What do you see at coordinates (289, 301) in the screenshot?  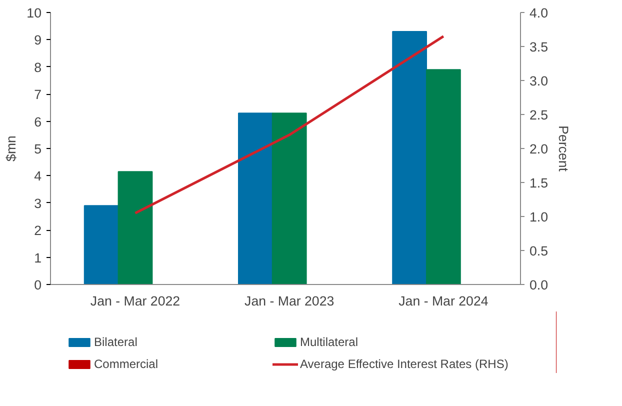 I see `x-tick-label: Jan - Mar 2023` at bounding box center [289, 301].